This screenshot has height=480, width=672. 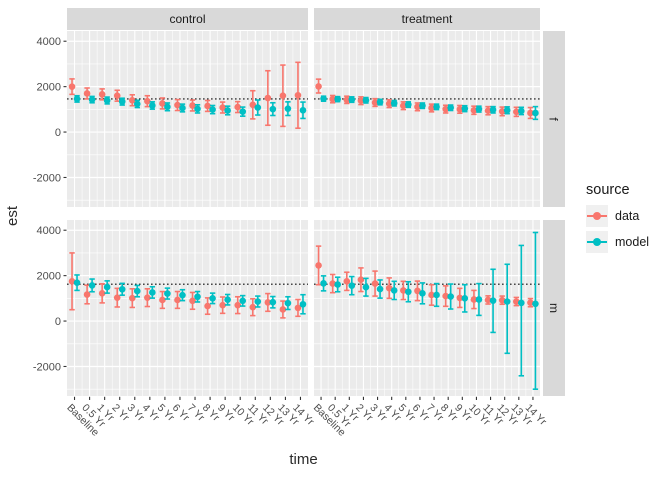 What do you see at coordinates (12, 215) in the screenshot?
I see `y-axis-title: est` at bounding box center [12, 215].